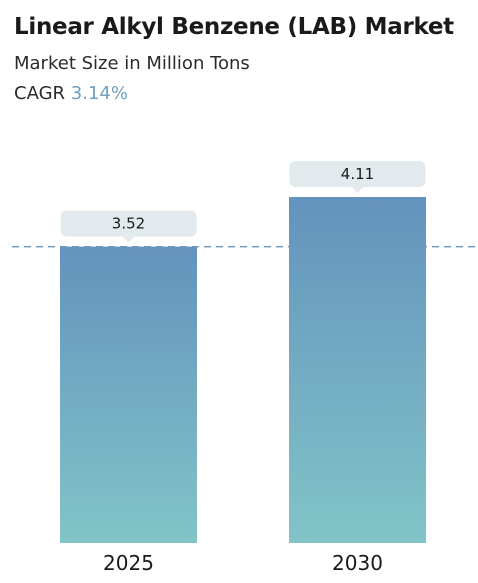  Describe the element at coordinates (128, 394) in the screenshot. I see `bar-2025` at that location.